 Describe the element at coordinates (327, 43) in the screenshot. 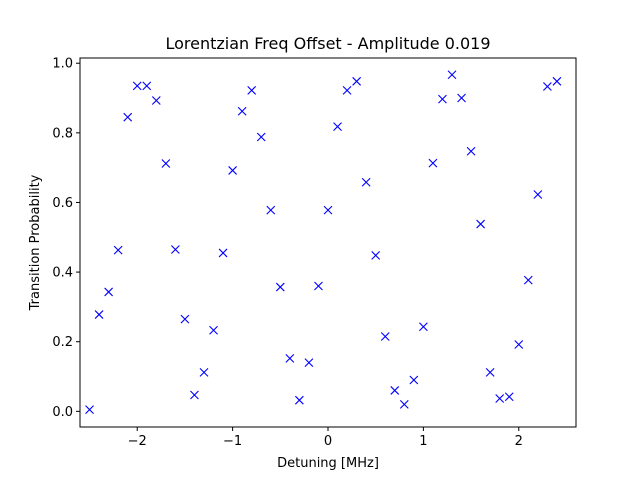

I see `chart-title: Lorentzian Freq Offset - Amplitude 0.019` at that location.